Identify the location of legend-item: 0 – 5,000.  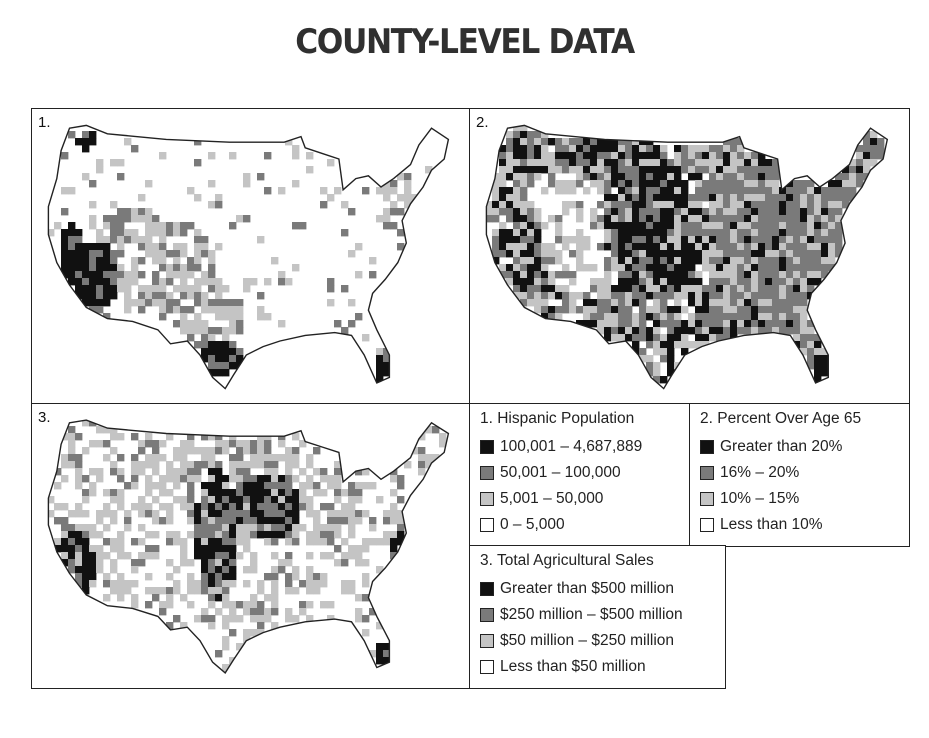
(581, 525).